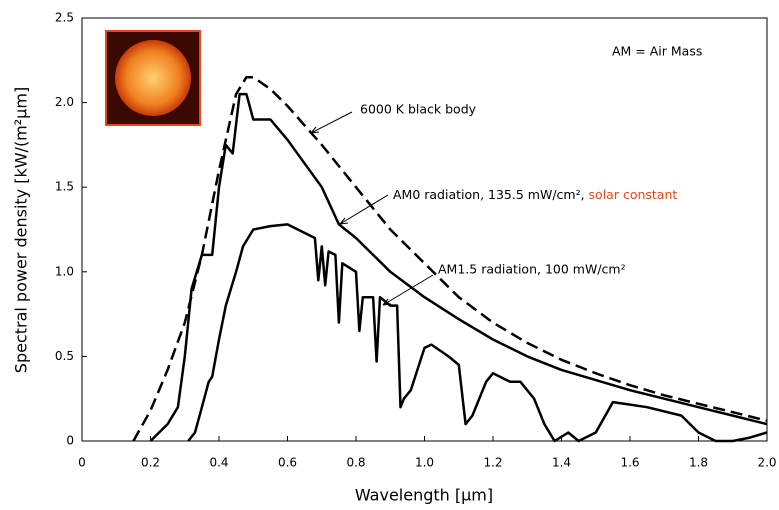  Describe the element at coordinates (82, 463) in the screenshot. I see `x-tick-label: 0` at that location.